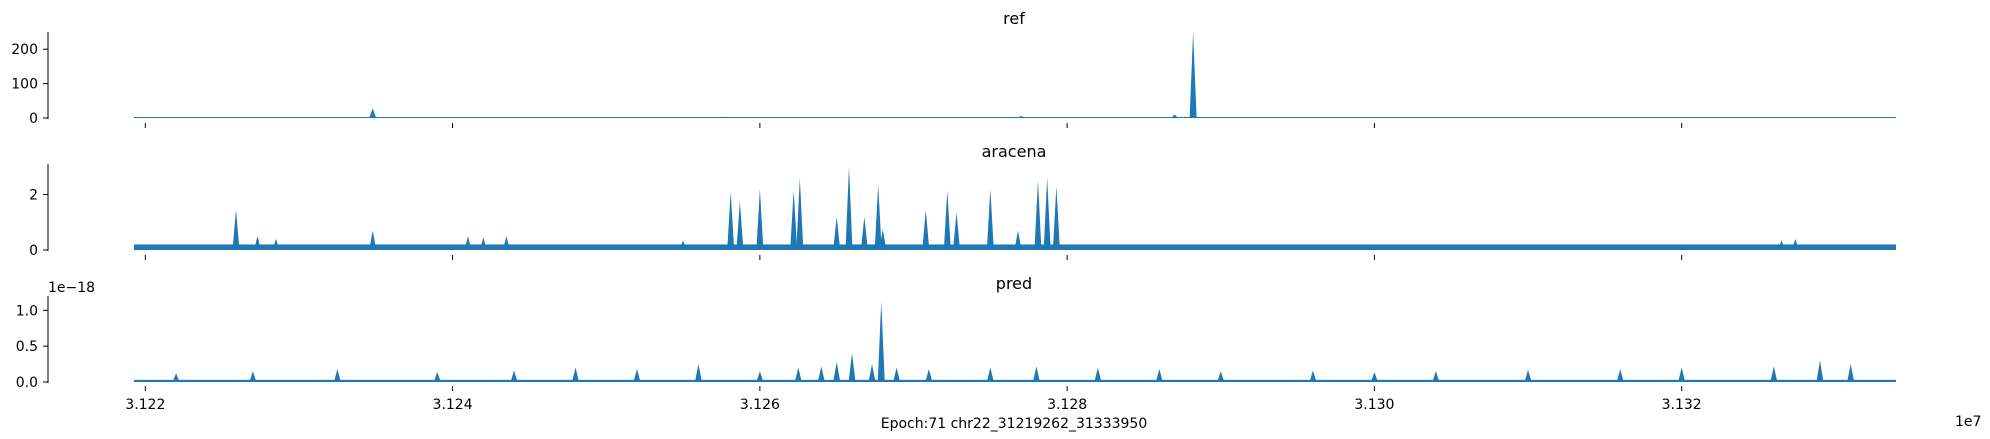 Image resolution: width=1990 pixels, height=439 pixels. Describe the element at coordinates (1014, 18) in the screenshot. I see `panel-title-ref: ref` at that location.